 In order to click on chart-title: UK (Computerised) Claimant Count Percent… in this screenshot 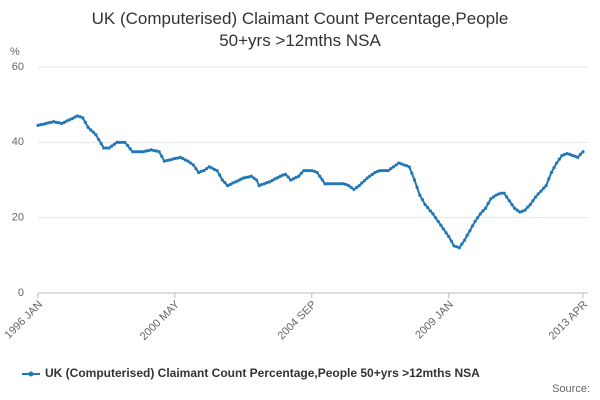, I will do `click(300, 29)`.